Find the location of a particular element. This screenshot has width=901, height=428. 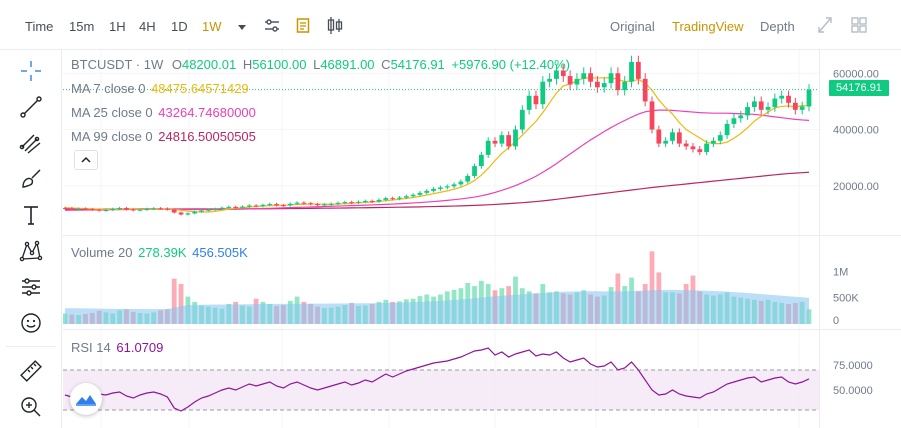

view-depth: Depth is located at coordinates (777, 26).